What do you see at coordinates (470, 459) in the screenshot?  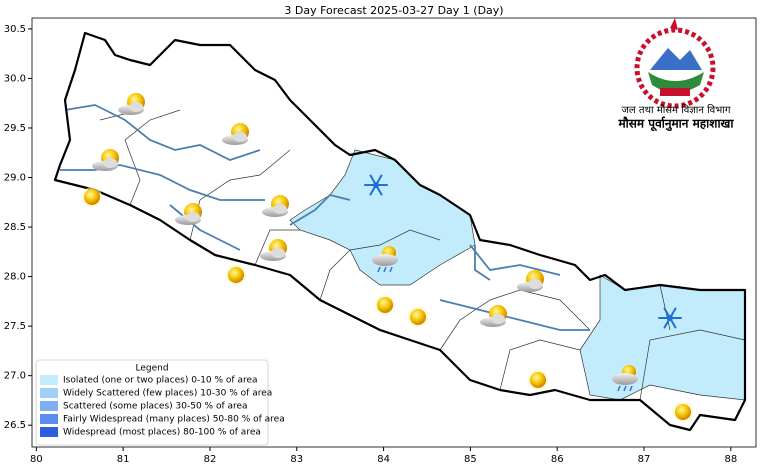 I see `x-tick-label: 85` at bounding box center [470, 459].